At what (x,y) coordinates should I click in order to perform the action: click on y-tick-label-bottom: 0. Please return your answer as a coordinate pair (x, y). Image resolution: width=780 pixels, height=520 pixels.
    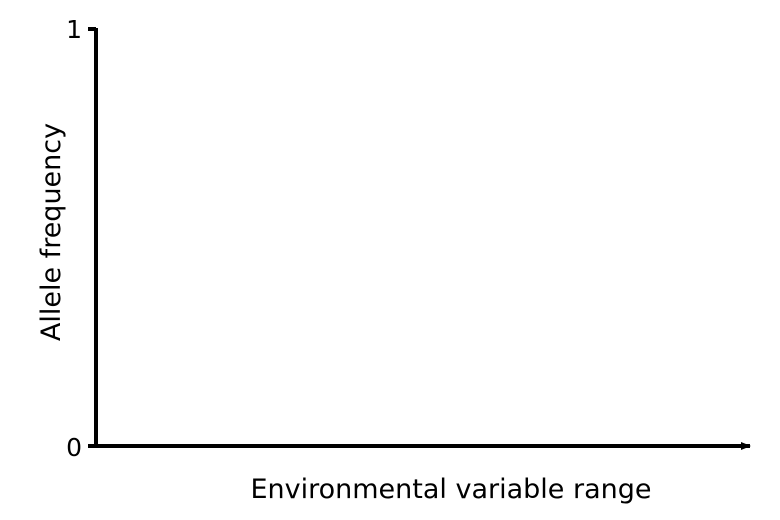
    Looking at the image, I should click on (74, 447).